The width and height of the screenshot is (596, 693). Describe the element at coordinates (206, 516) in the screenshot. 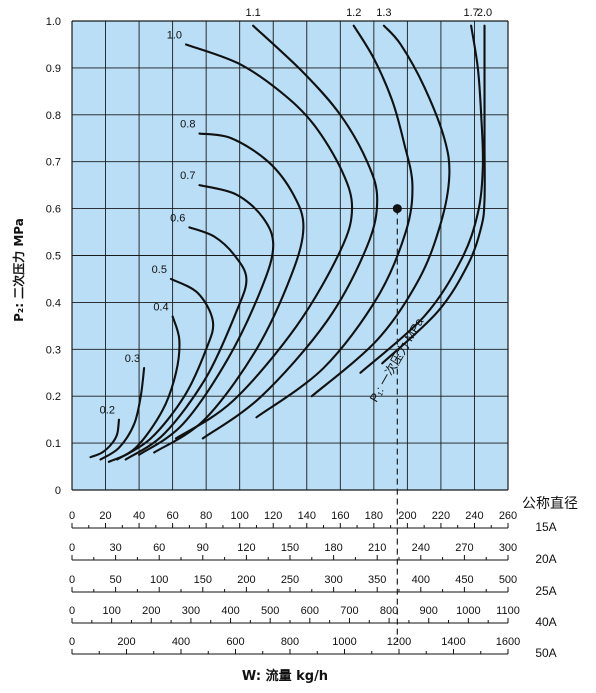

I see `scale-tick-label: 80` at that location.